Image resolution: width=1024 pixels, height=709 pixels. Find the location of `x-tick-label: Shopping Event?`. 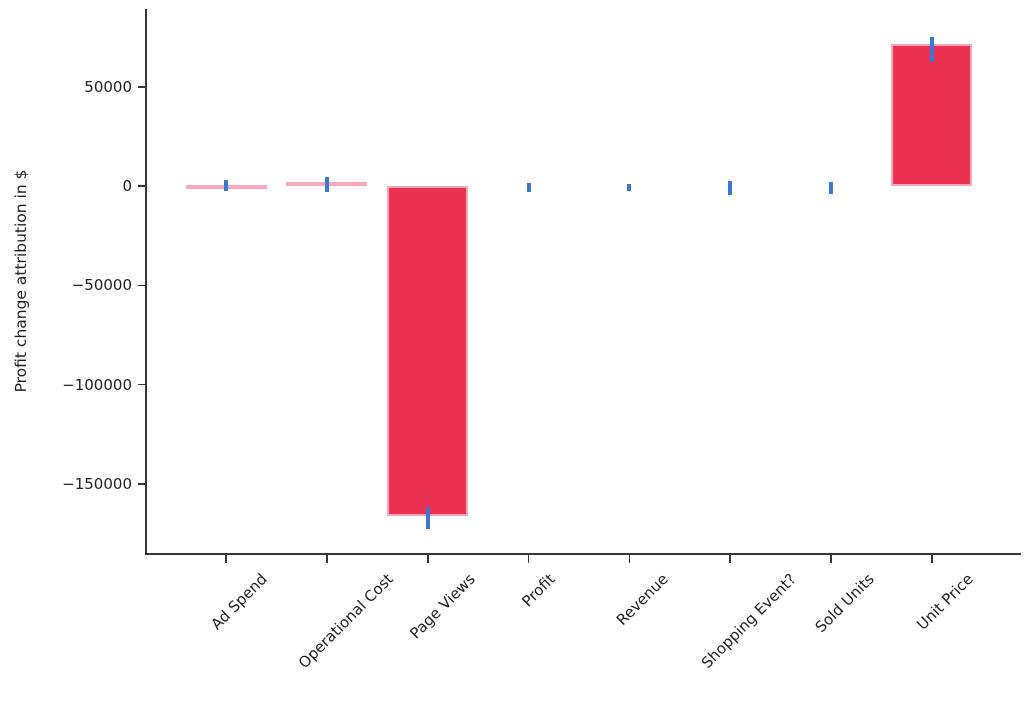

x-tick-label: Shopping Event? is located at coordinates (748, 621).